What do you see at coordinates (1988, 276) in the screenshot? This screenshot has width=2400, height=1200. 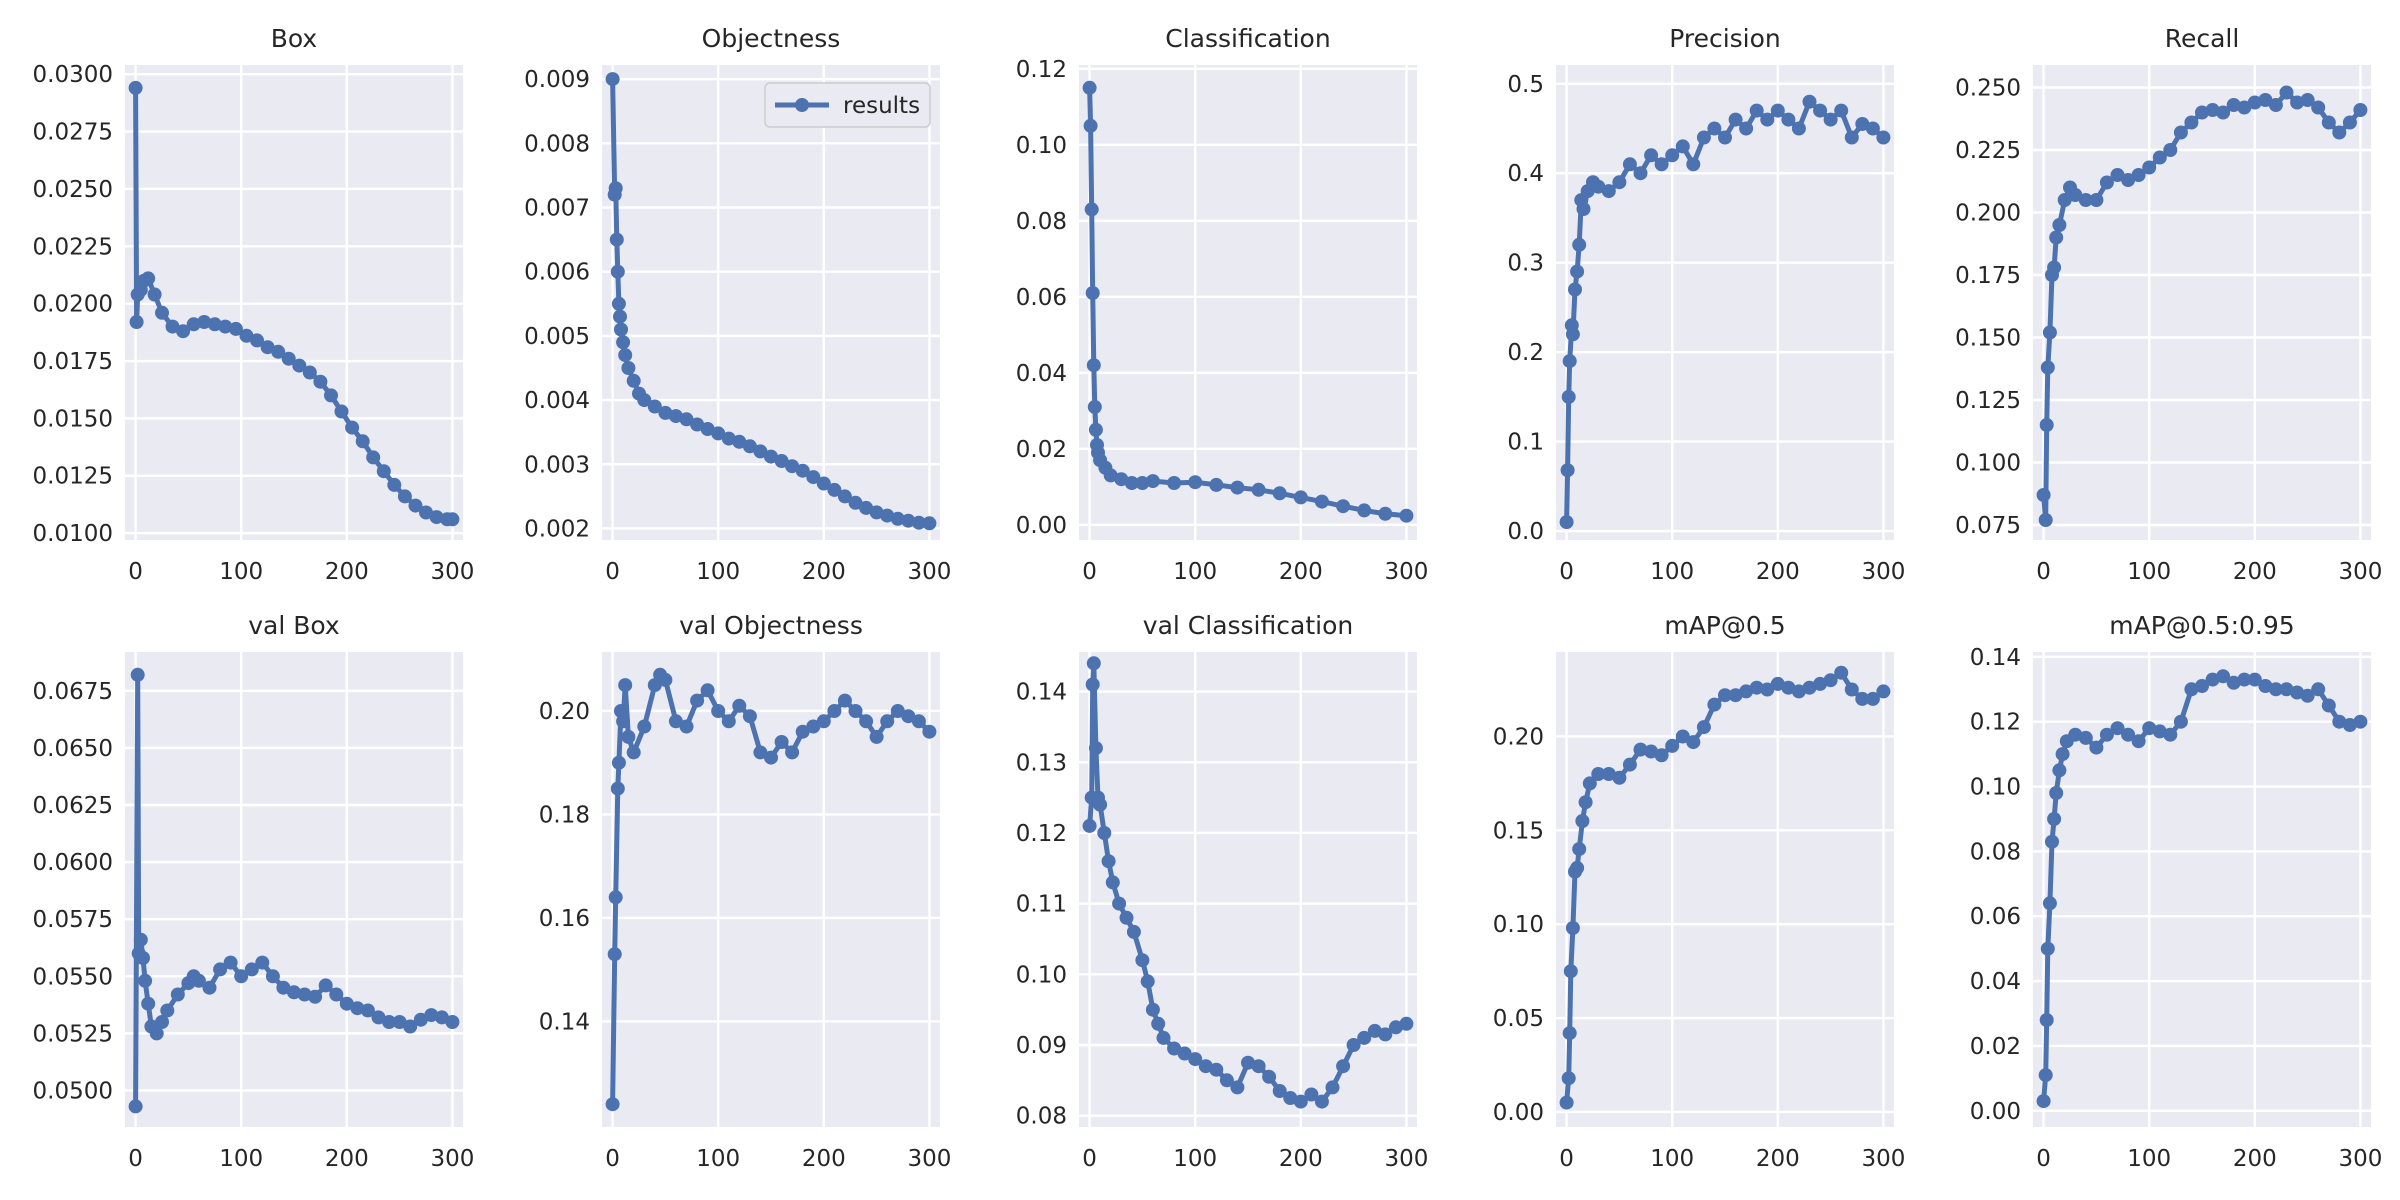 I see `y-tick-label: 0.175` at bounding box center [1988, 276].